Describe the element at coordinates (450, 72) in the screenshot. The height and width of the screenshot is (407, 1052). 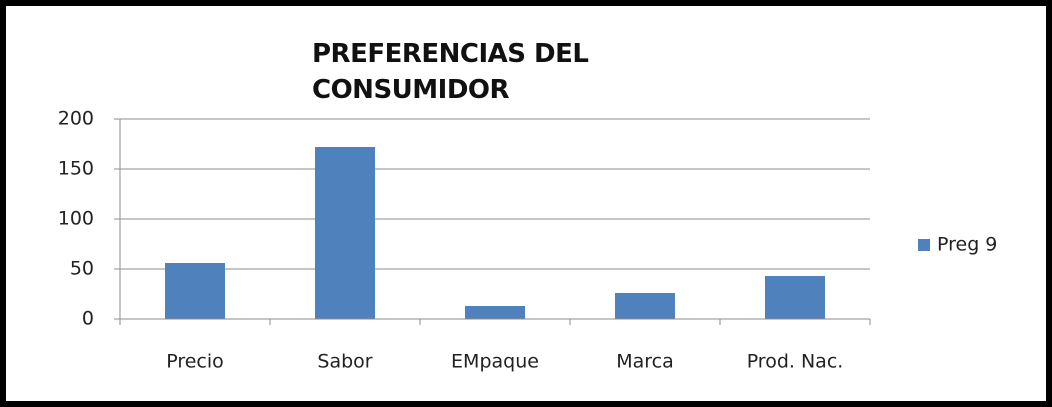
I see `chart-title: PREFERENCIAS DEL CONSUMIDOR` at that location.